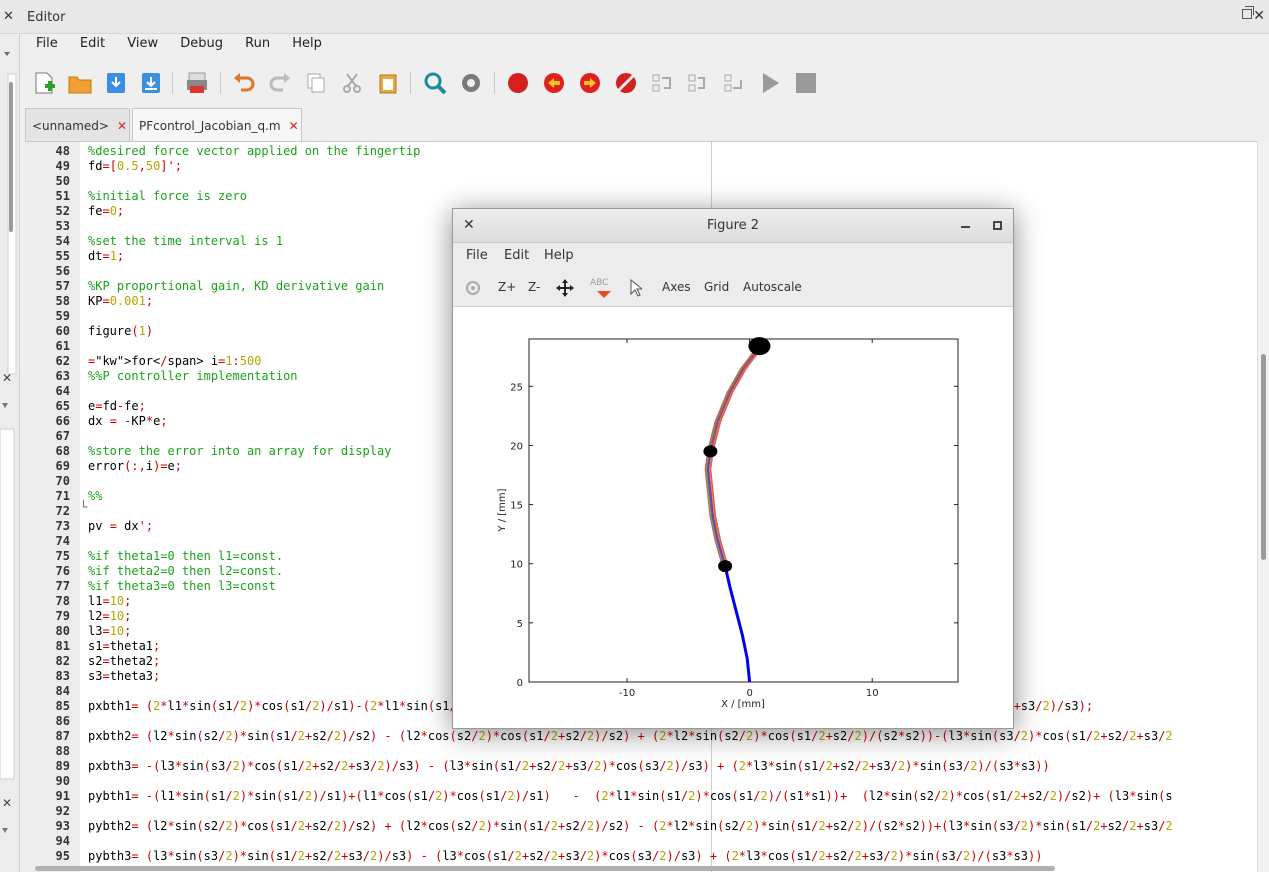 The height and width of the screenshot is (872, 1269). What do you see at coordinates (116, 83) in the screenshot?
I see `save-icon` at bounding box center [116, 83].